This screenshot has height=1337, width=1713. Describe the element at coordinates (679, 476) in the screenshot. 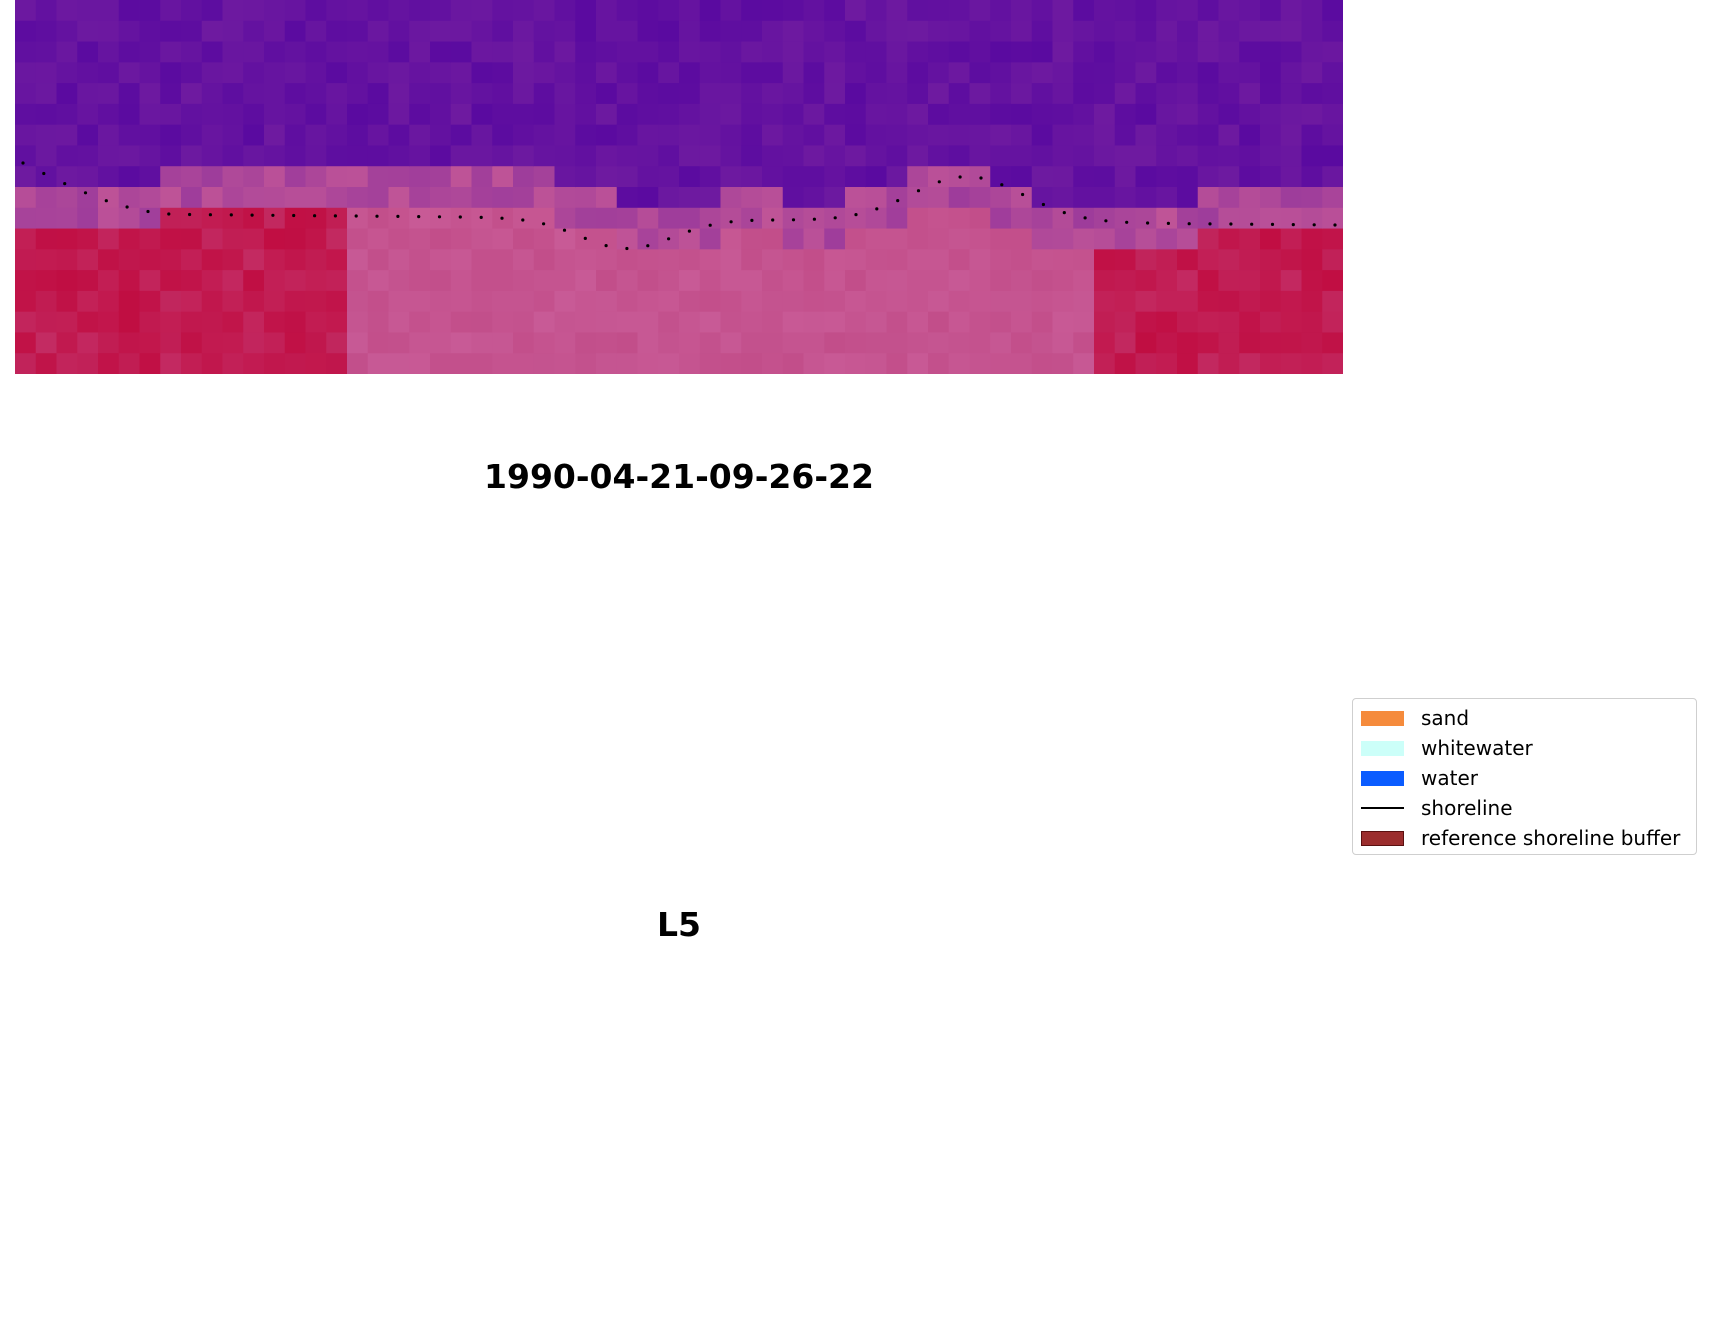

I see `panel-title-classified: 1990-04-21-09-26-22` at that location.